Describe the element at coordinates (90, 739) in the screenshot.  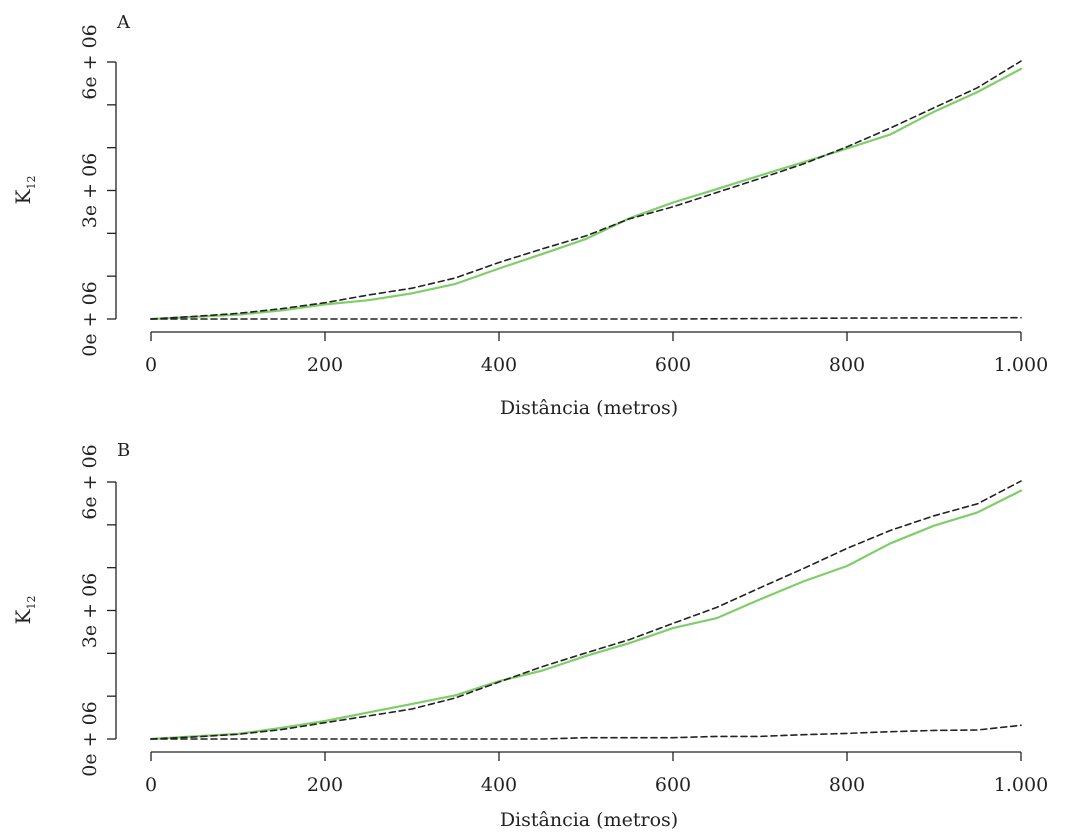
I see `chart-b-y-tick-label: 0e + 06` at that location.